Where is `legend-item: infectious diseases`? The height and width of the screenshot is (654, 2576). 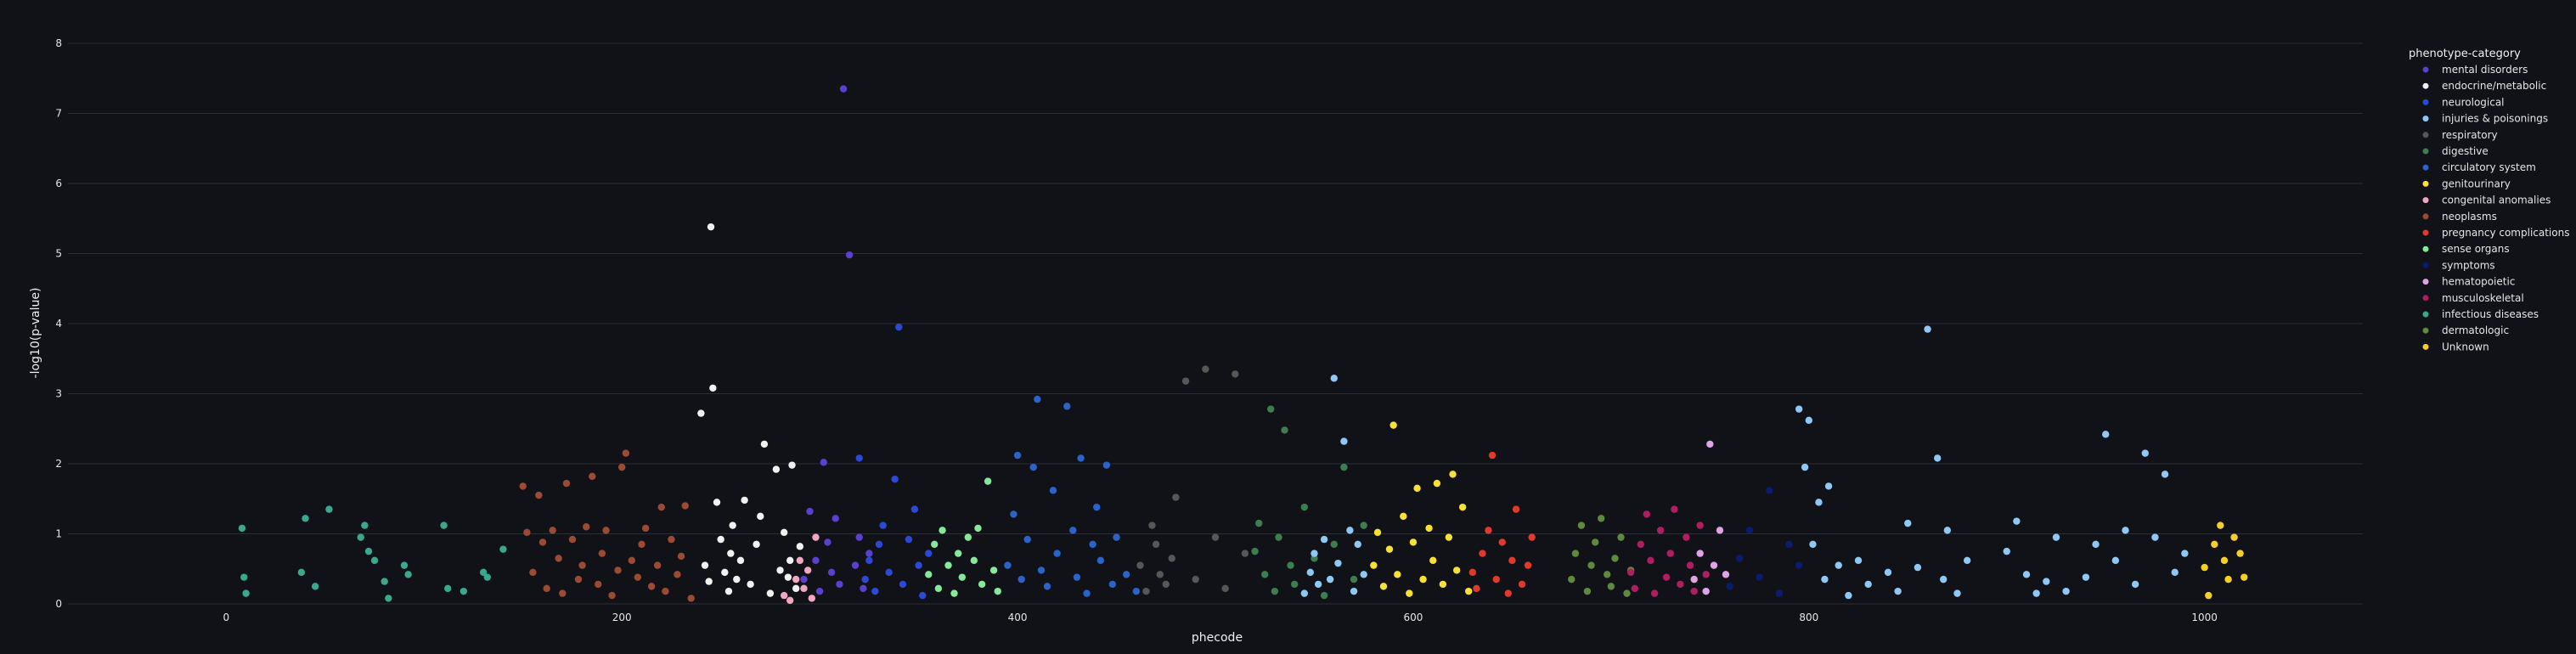
legend-item: infectious diseases is located at coordinates (2480, 314).